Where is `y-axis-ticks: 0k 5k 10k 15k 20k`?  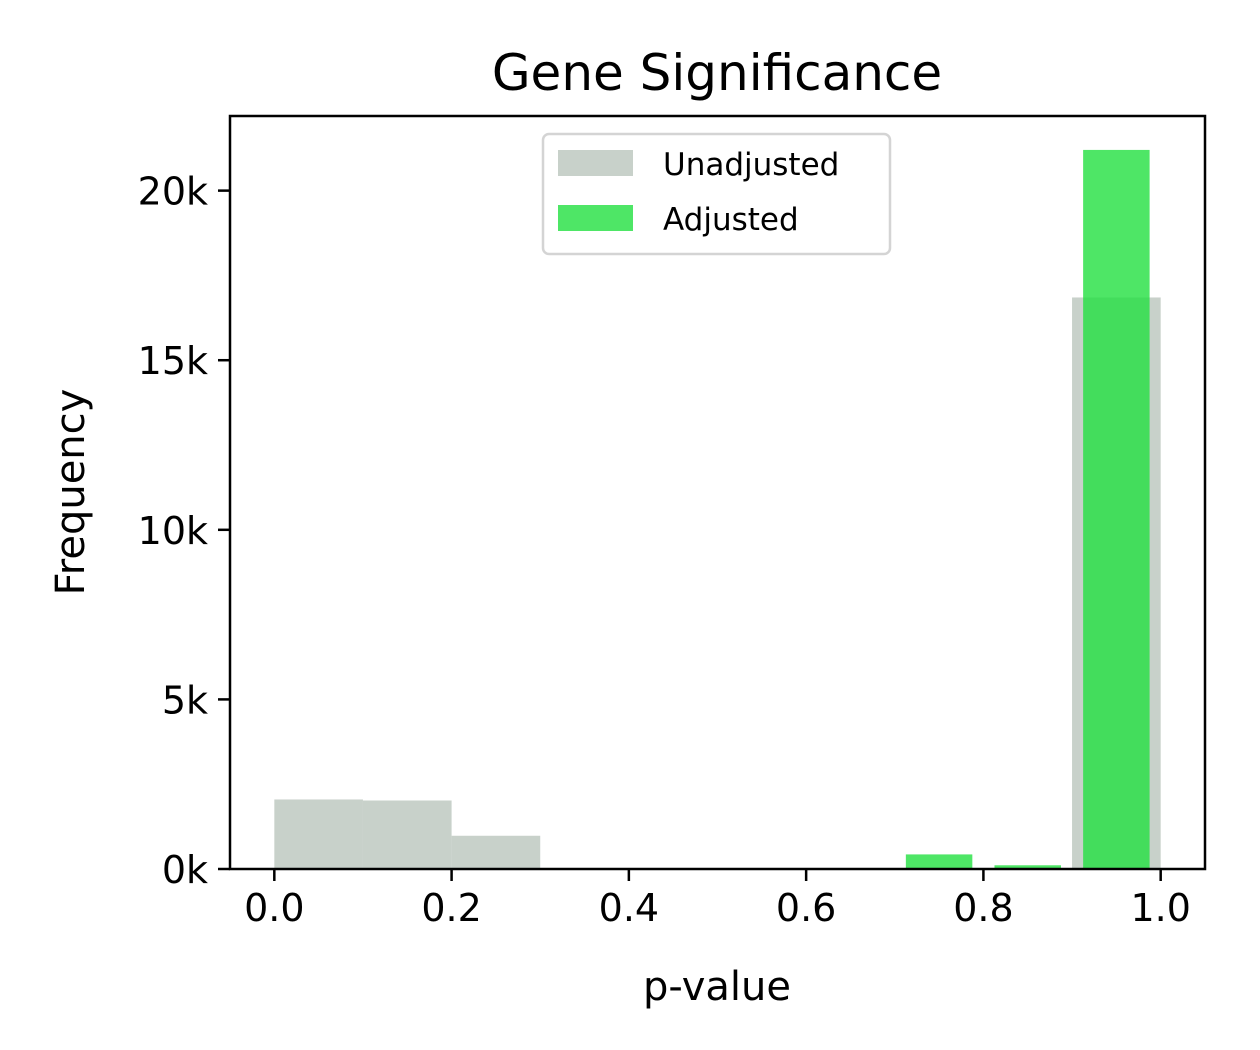
y-axis-ticks: 0k 5k 10k 15k 20k is located at coordinates (184, 531).